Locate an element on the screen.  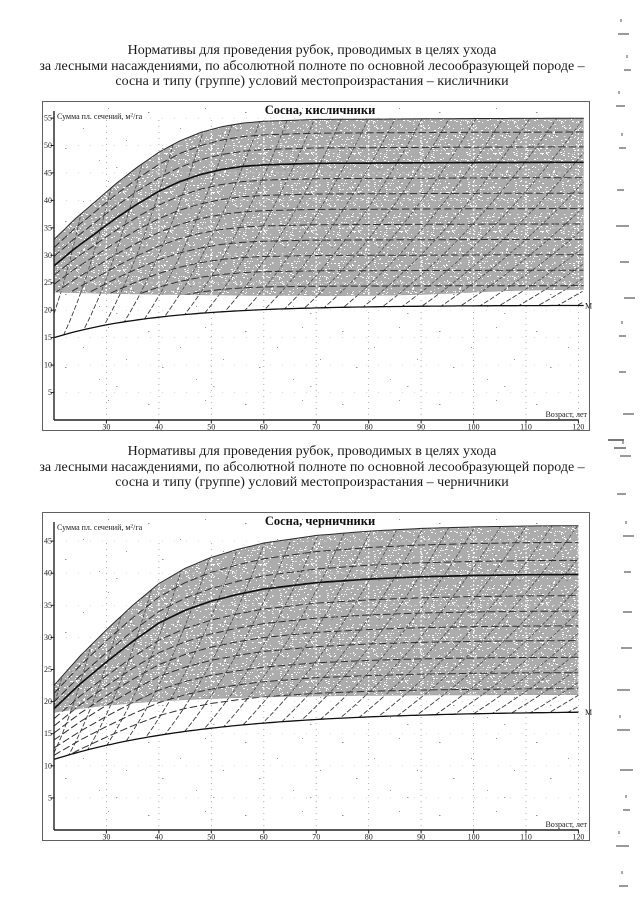
svg-text: 55 is located at coordinates (48, 118).